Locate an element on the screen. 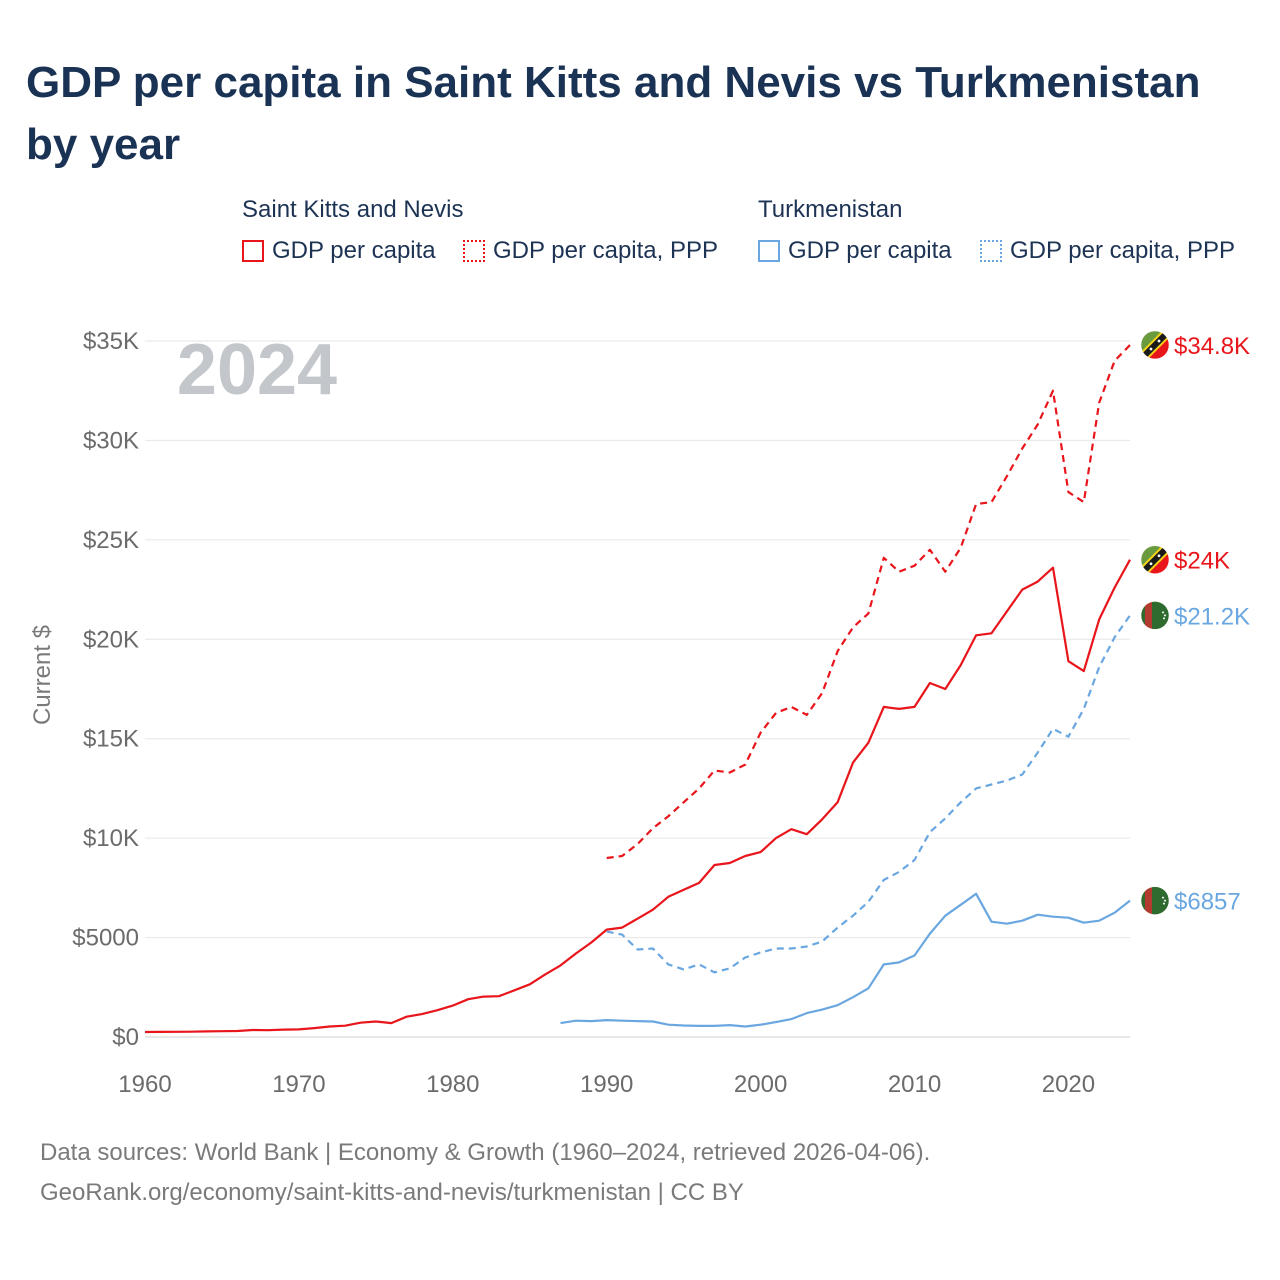 This screenshot has width=1280, height=1280. legend-swatch-solid-red is located at coordinates (253, 251).